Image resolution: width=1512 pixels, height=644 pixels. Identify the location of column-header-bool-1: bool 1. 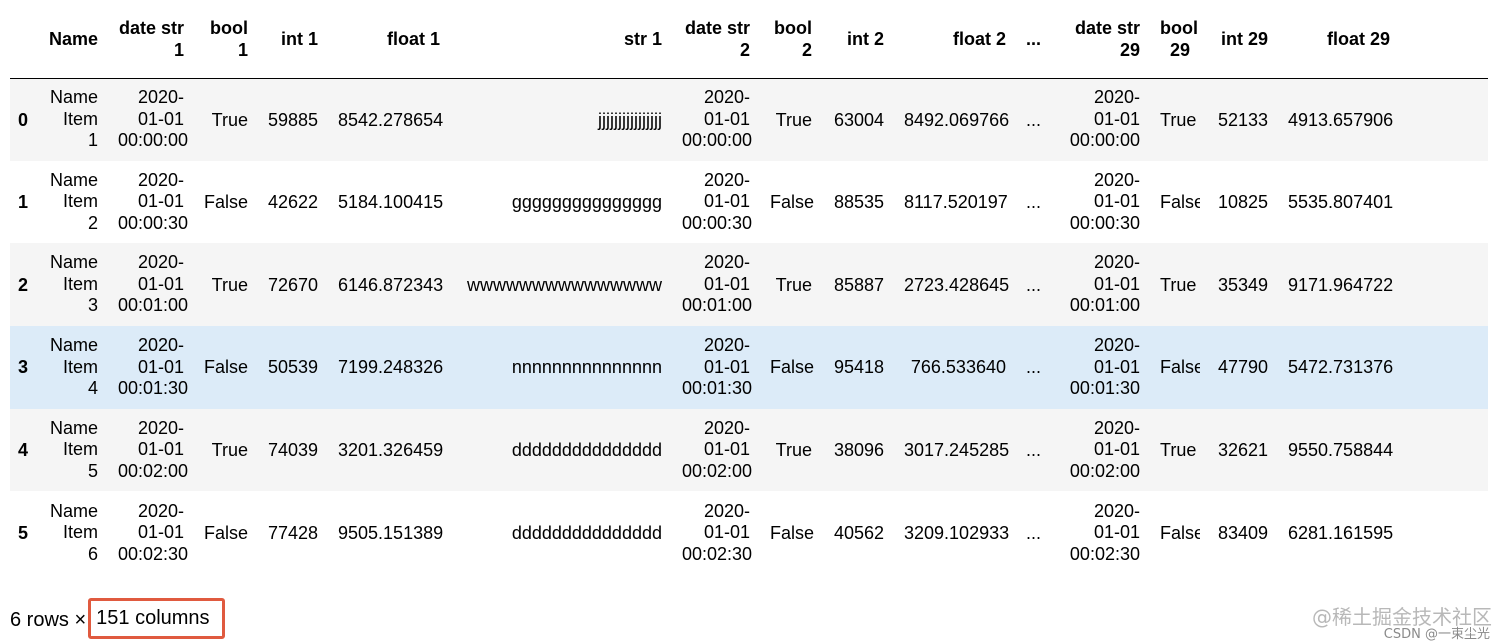
(226, 39).